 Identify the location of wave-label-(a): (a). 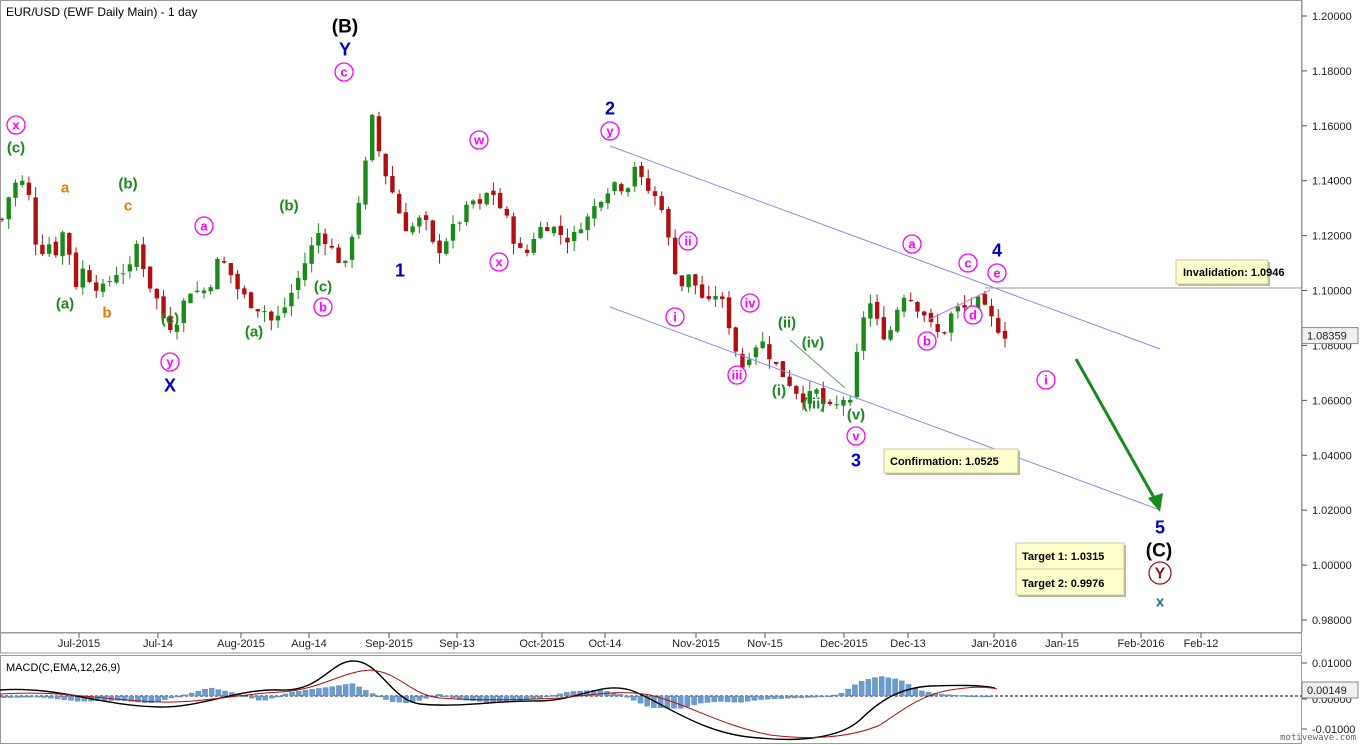
(254, 331).